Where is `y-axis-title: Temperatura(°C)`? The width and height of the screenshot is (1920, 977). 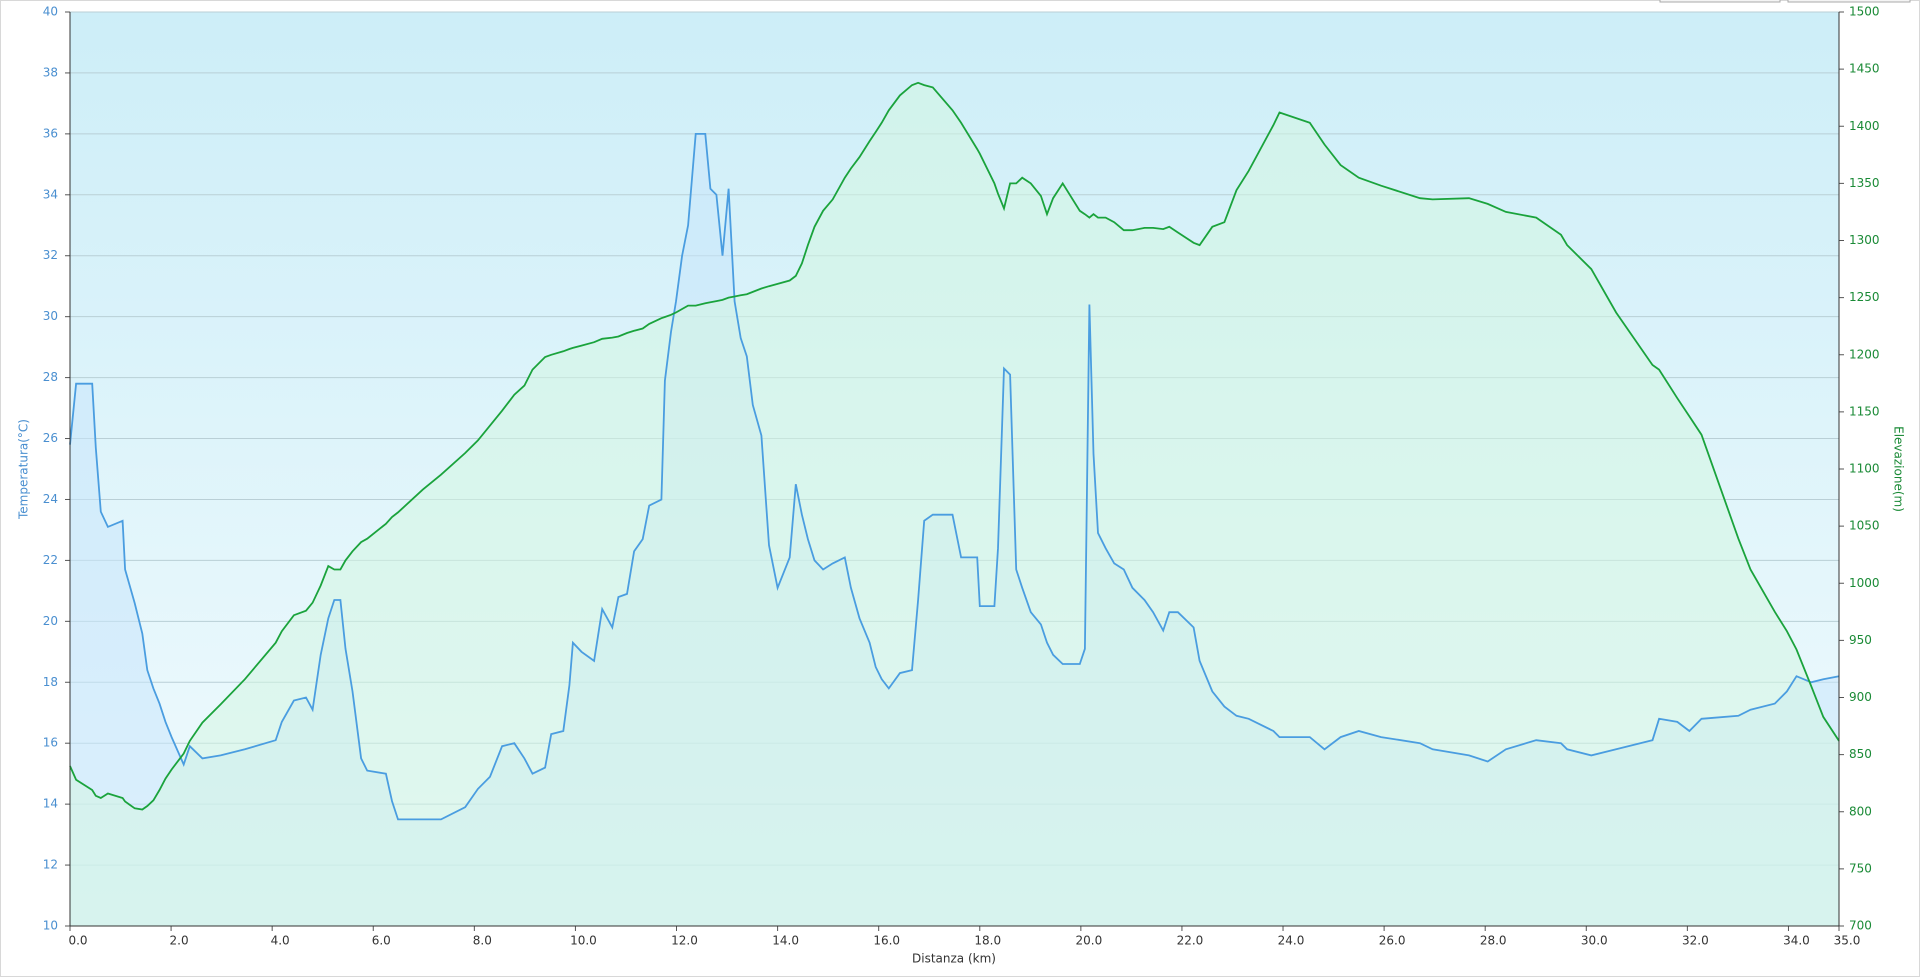 y-axis-title: Temperatura(°C) is located at coordinates (24, 469).